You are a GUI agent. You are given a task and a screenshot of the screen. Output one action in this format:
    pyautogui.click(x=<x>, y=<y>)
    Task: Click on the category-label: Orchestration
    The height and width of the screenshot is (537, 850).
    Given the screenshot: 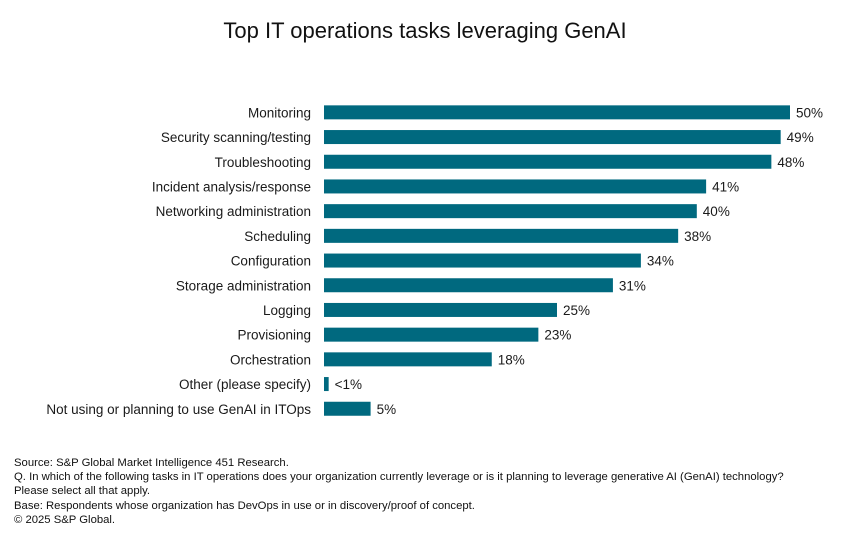 What is the action you would take?
    pyautogui.click(x=270, y=359)
    